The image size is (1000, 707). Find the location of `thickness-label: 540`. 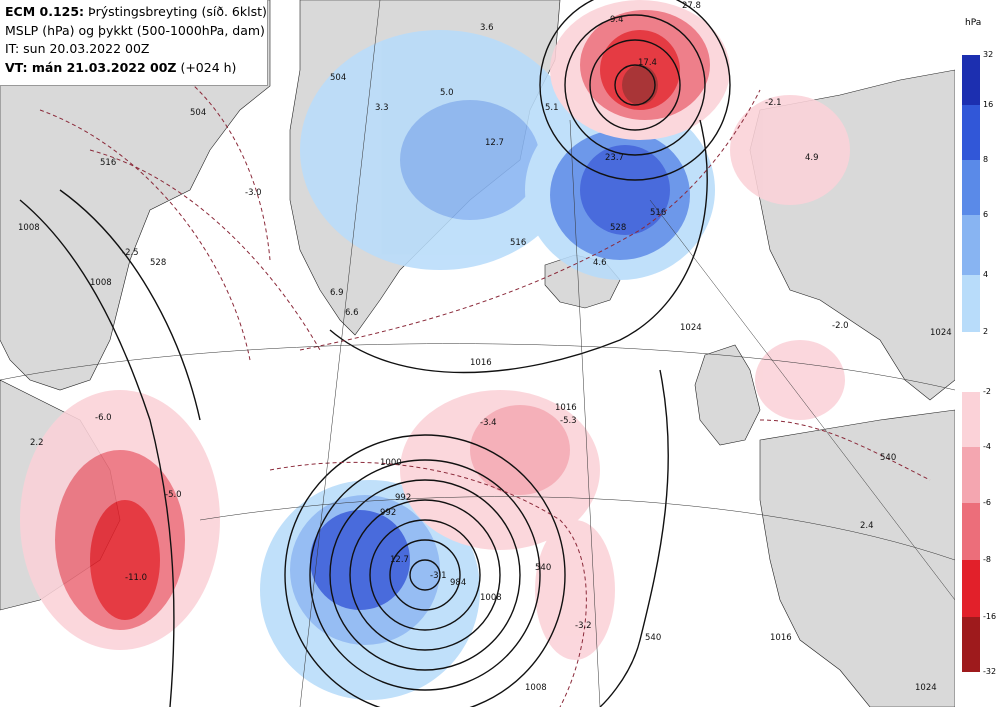

thickness-label: 540 is located at coordinates (543, 568).